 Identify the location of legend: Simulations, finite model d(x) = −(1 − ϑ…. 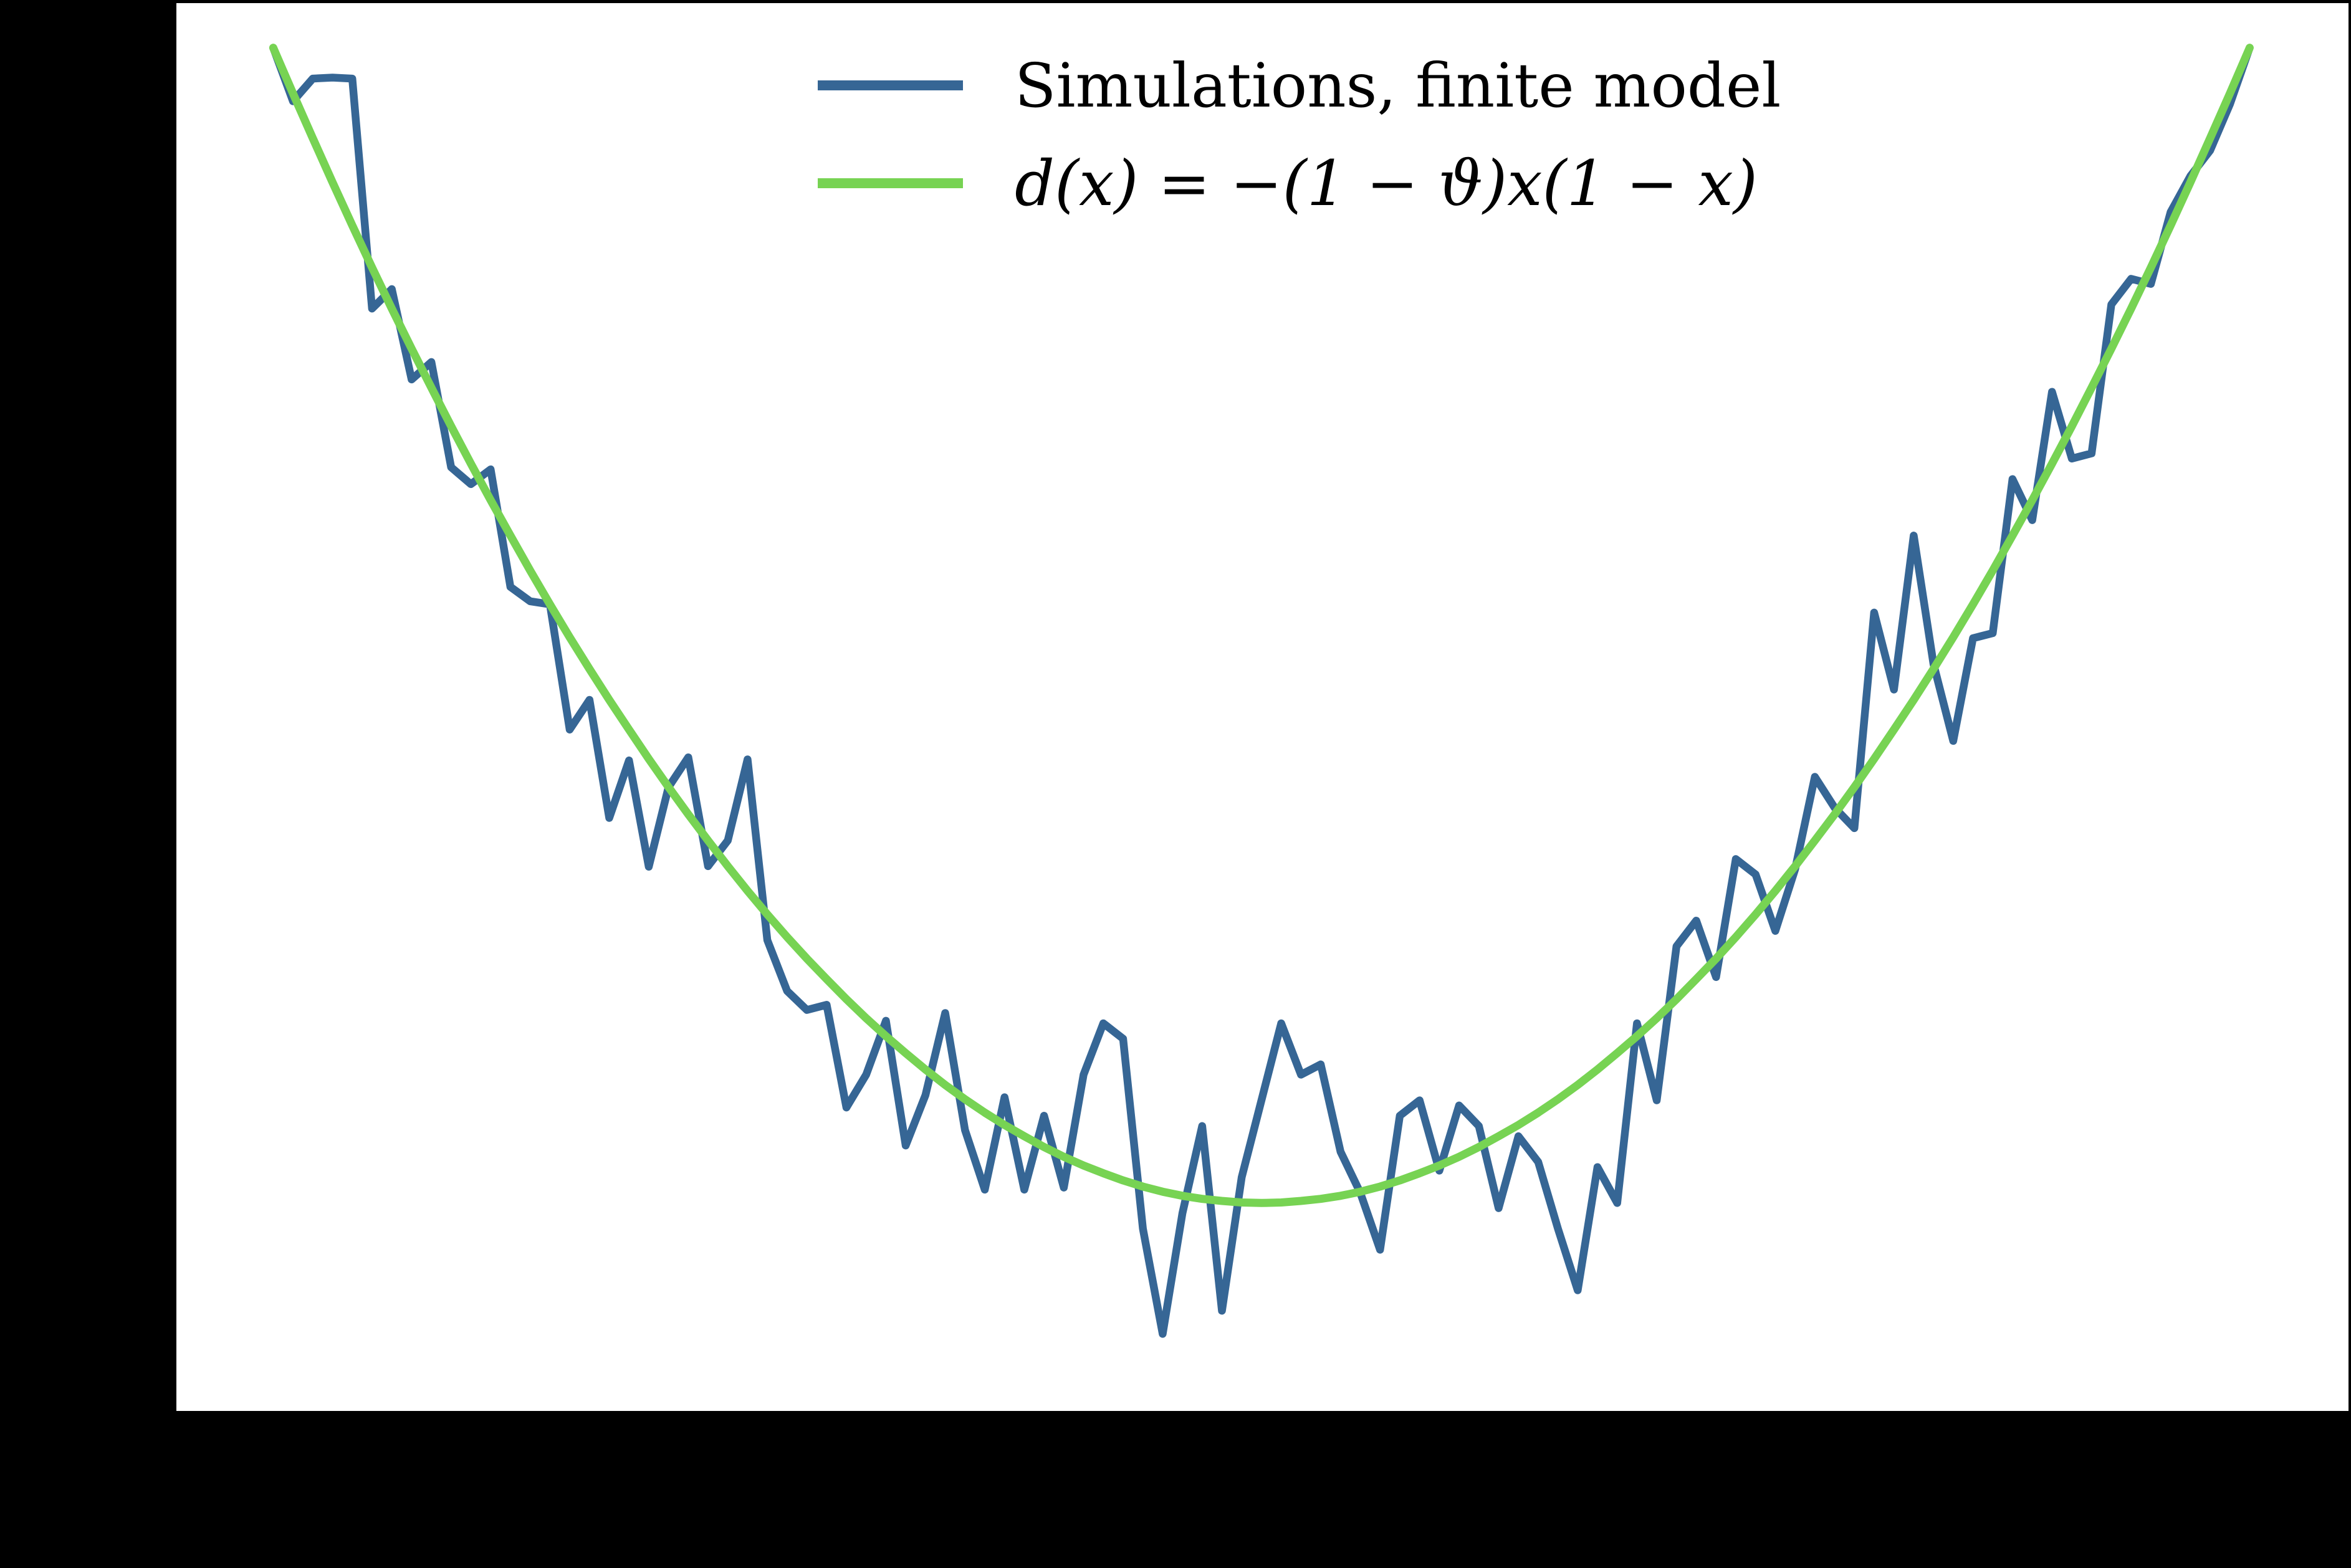
(1299, 135).